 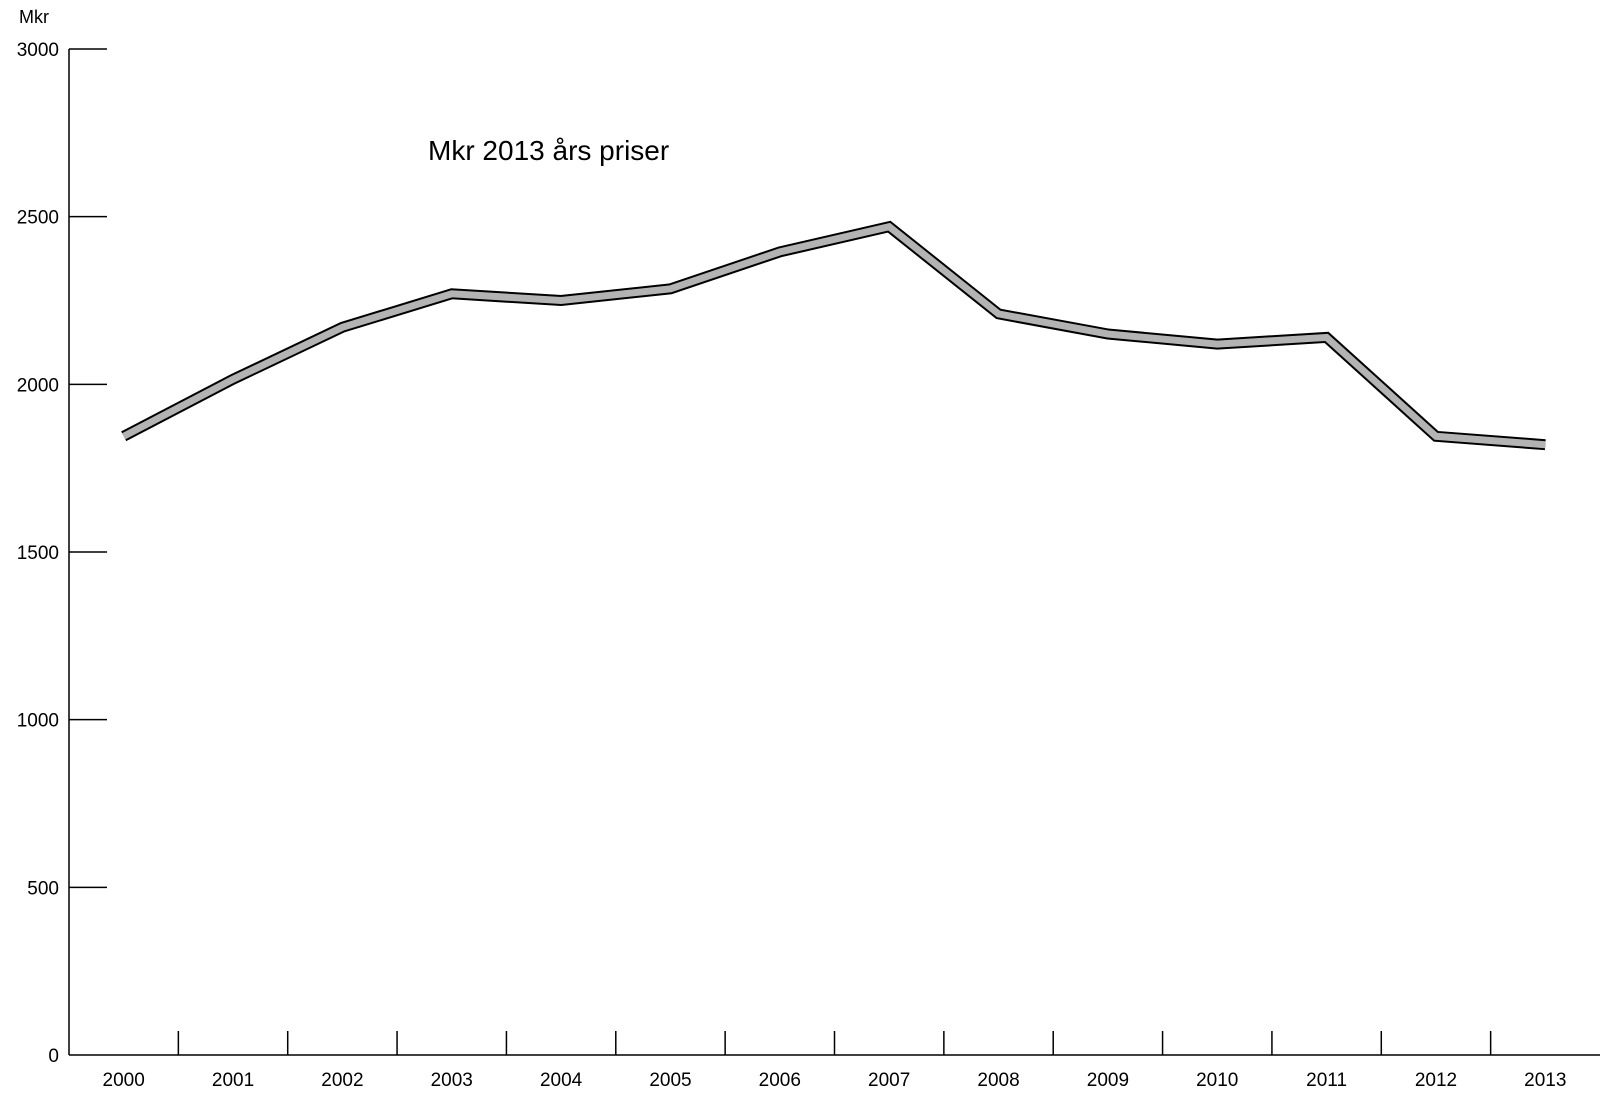 What do you see at coordinates (53, 1056) in the screenshot?
I see `y-tick-label: 0` at bounding box center [53, 1056].